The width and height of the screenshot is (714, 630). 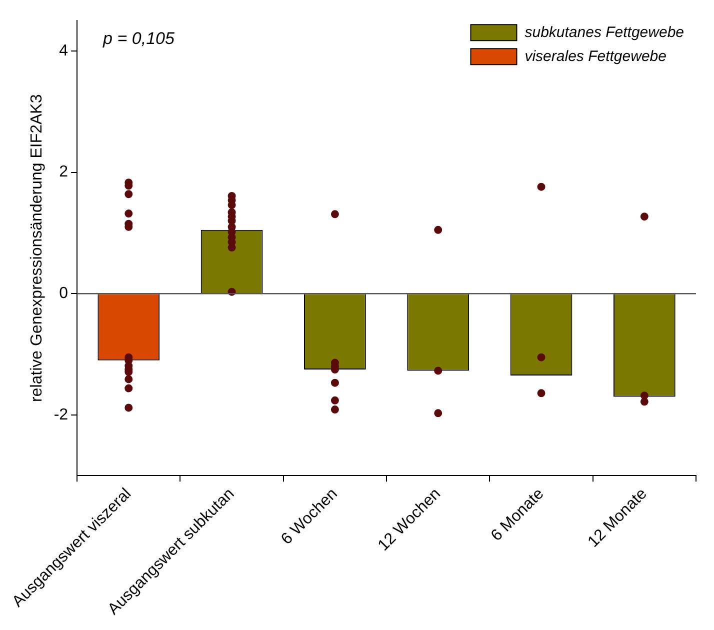 I want to click on y-tick-label: 2, so click(x=63, y=172).